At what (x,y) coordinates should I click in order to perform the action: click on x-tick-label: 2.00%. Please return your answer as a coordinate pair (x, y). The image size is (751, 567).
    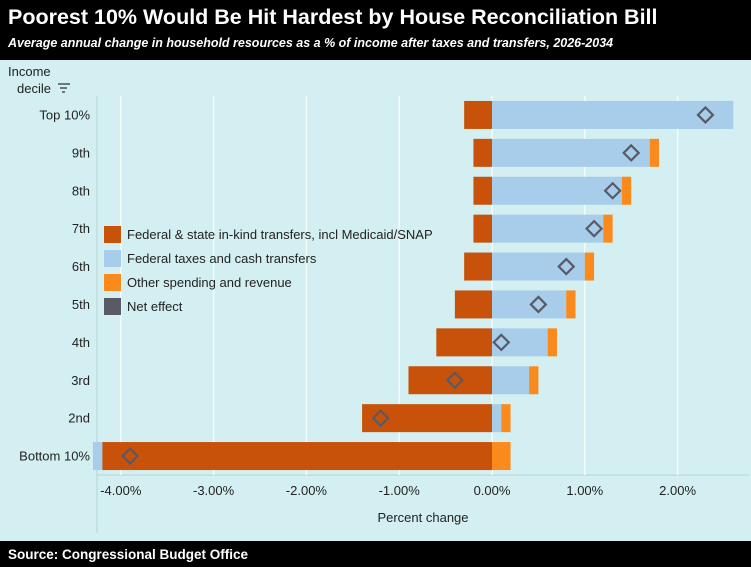
    Looking at the image, I should click on (677, 490).